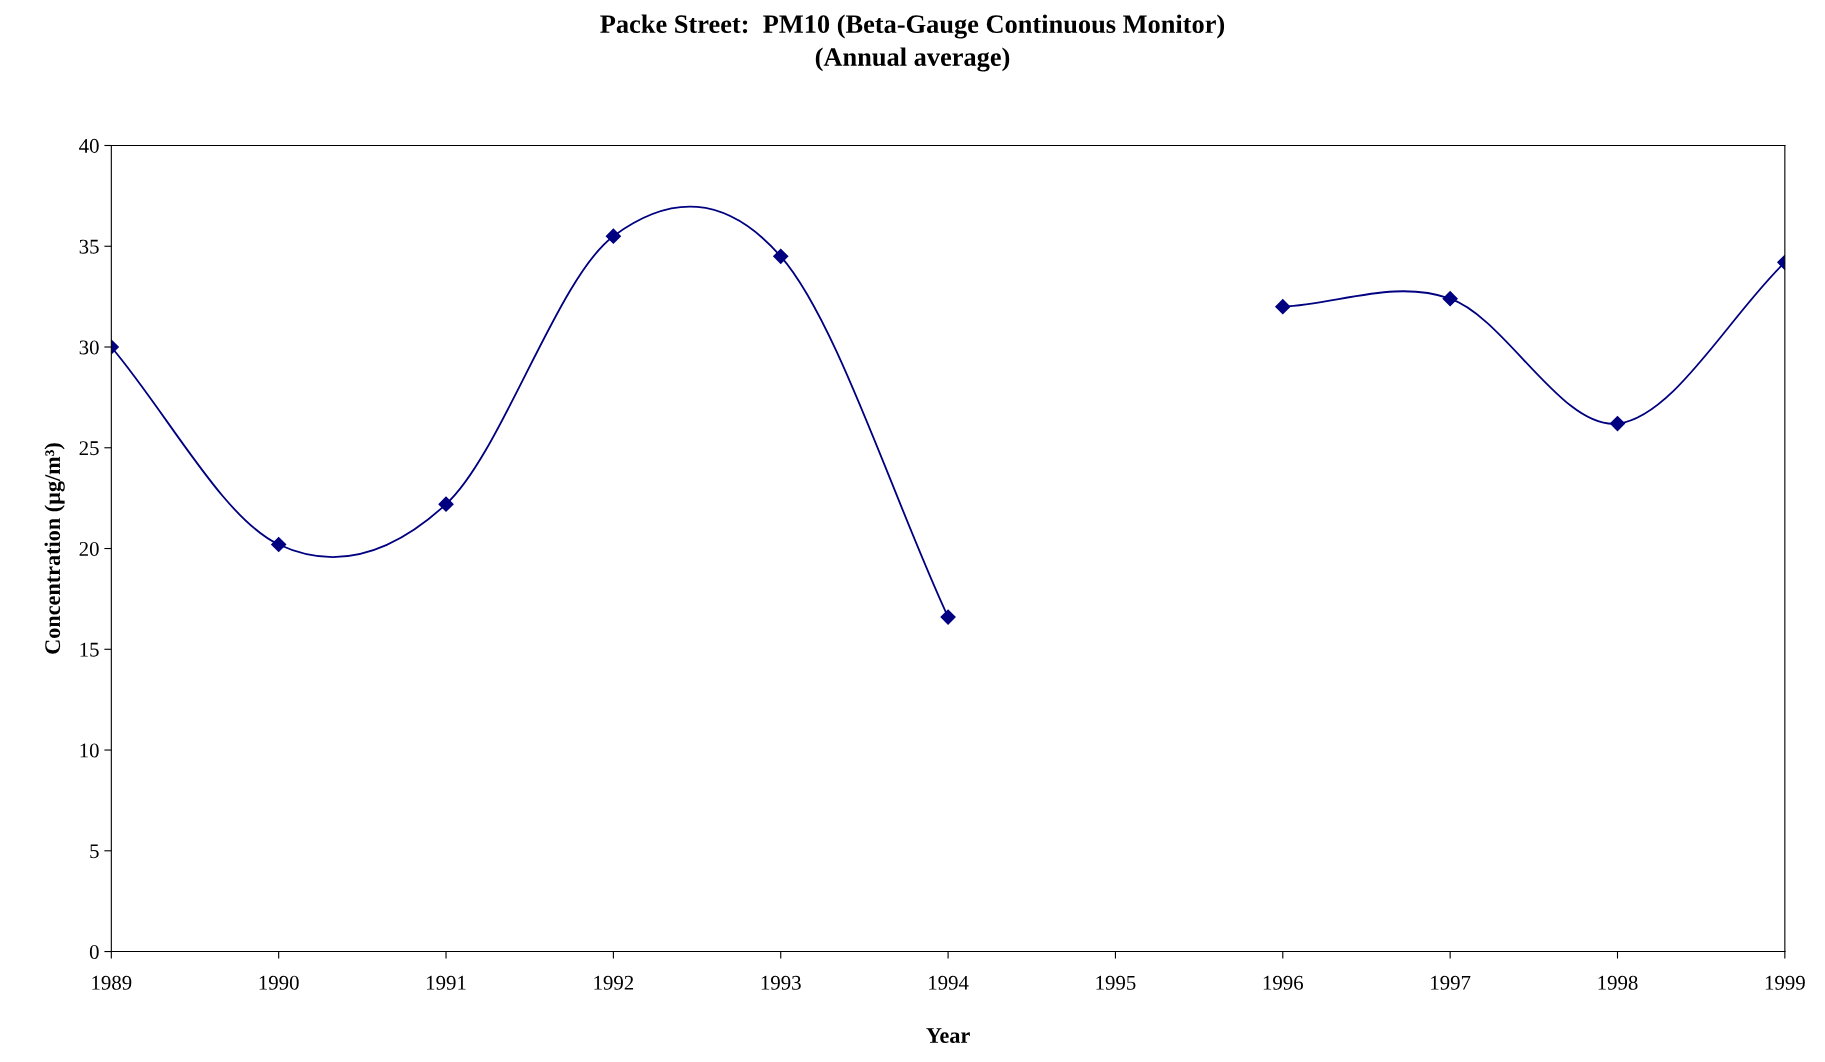  What do you see at coordinates (94, 951) in the screenshot?
I see `y-tick-label: 0` at bounding box center [94, 951].